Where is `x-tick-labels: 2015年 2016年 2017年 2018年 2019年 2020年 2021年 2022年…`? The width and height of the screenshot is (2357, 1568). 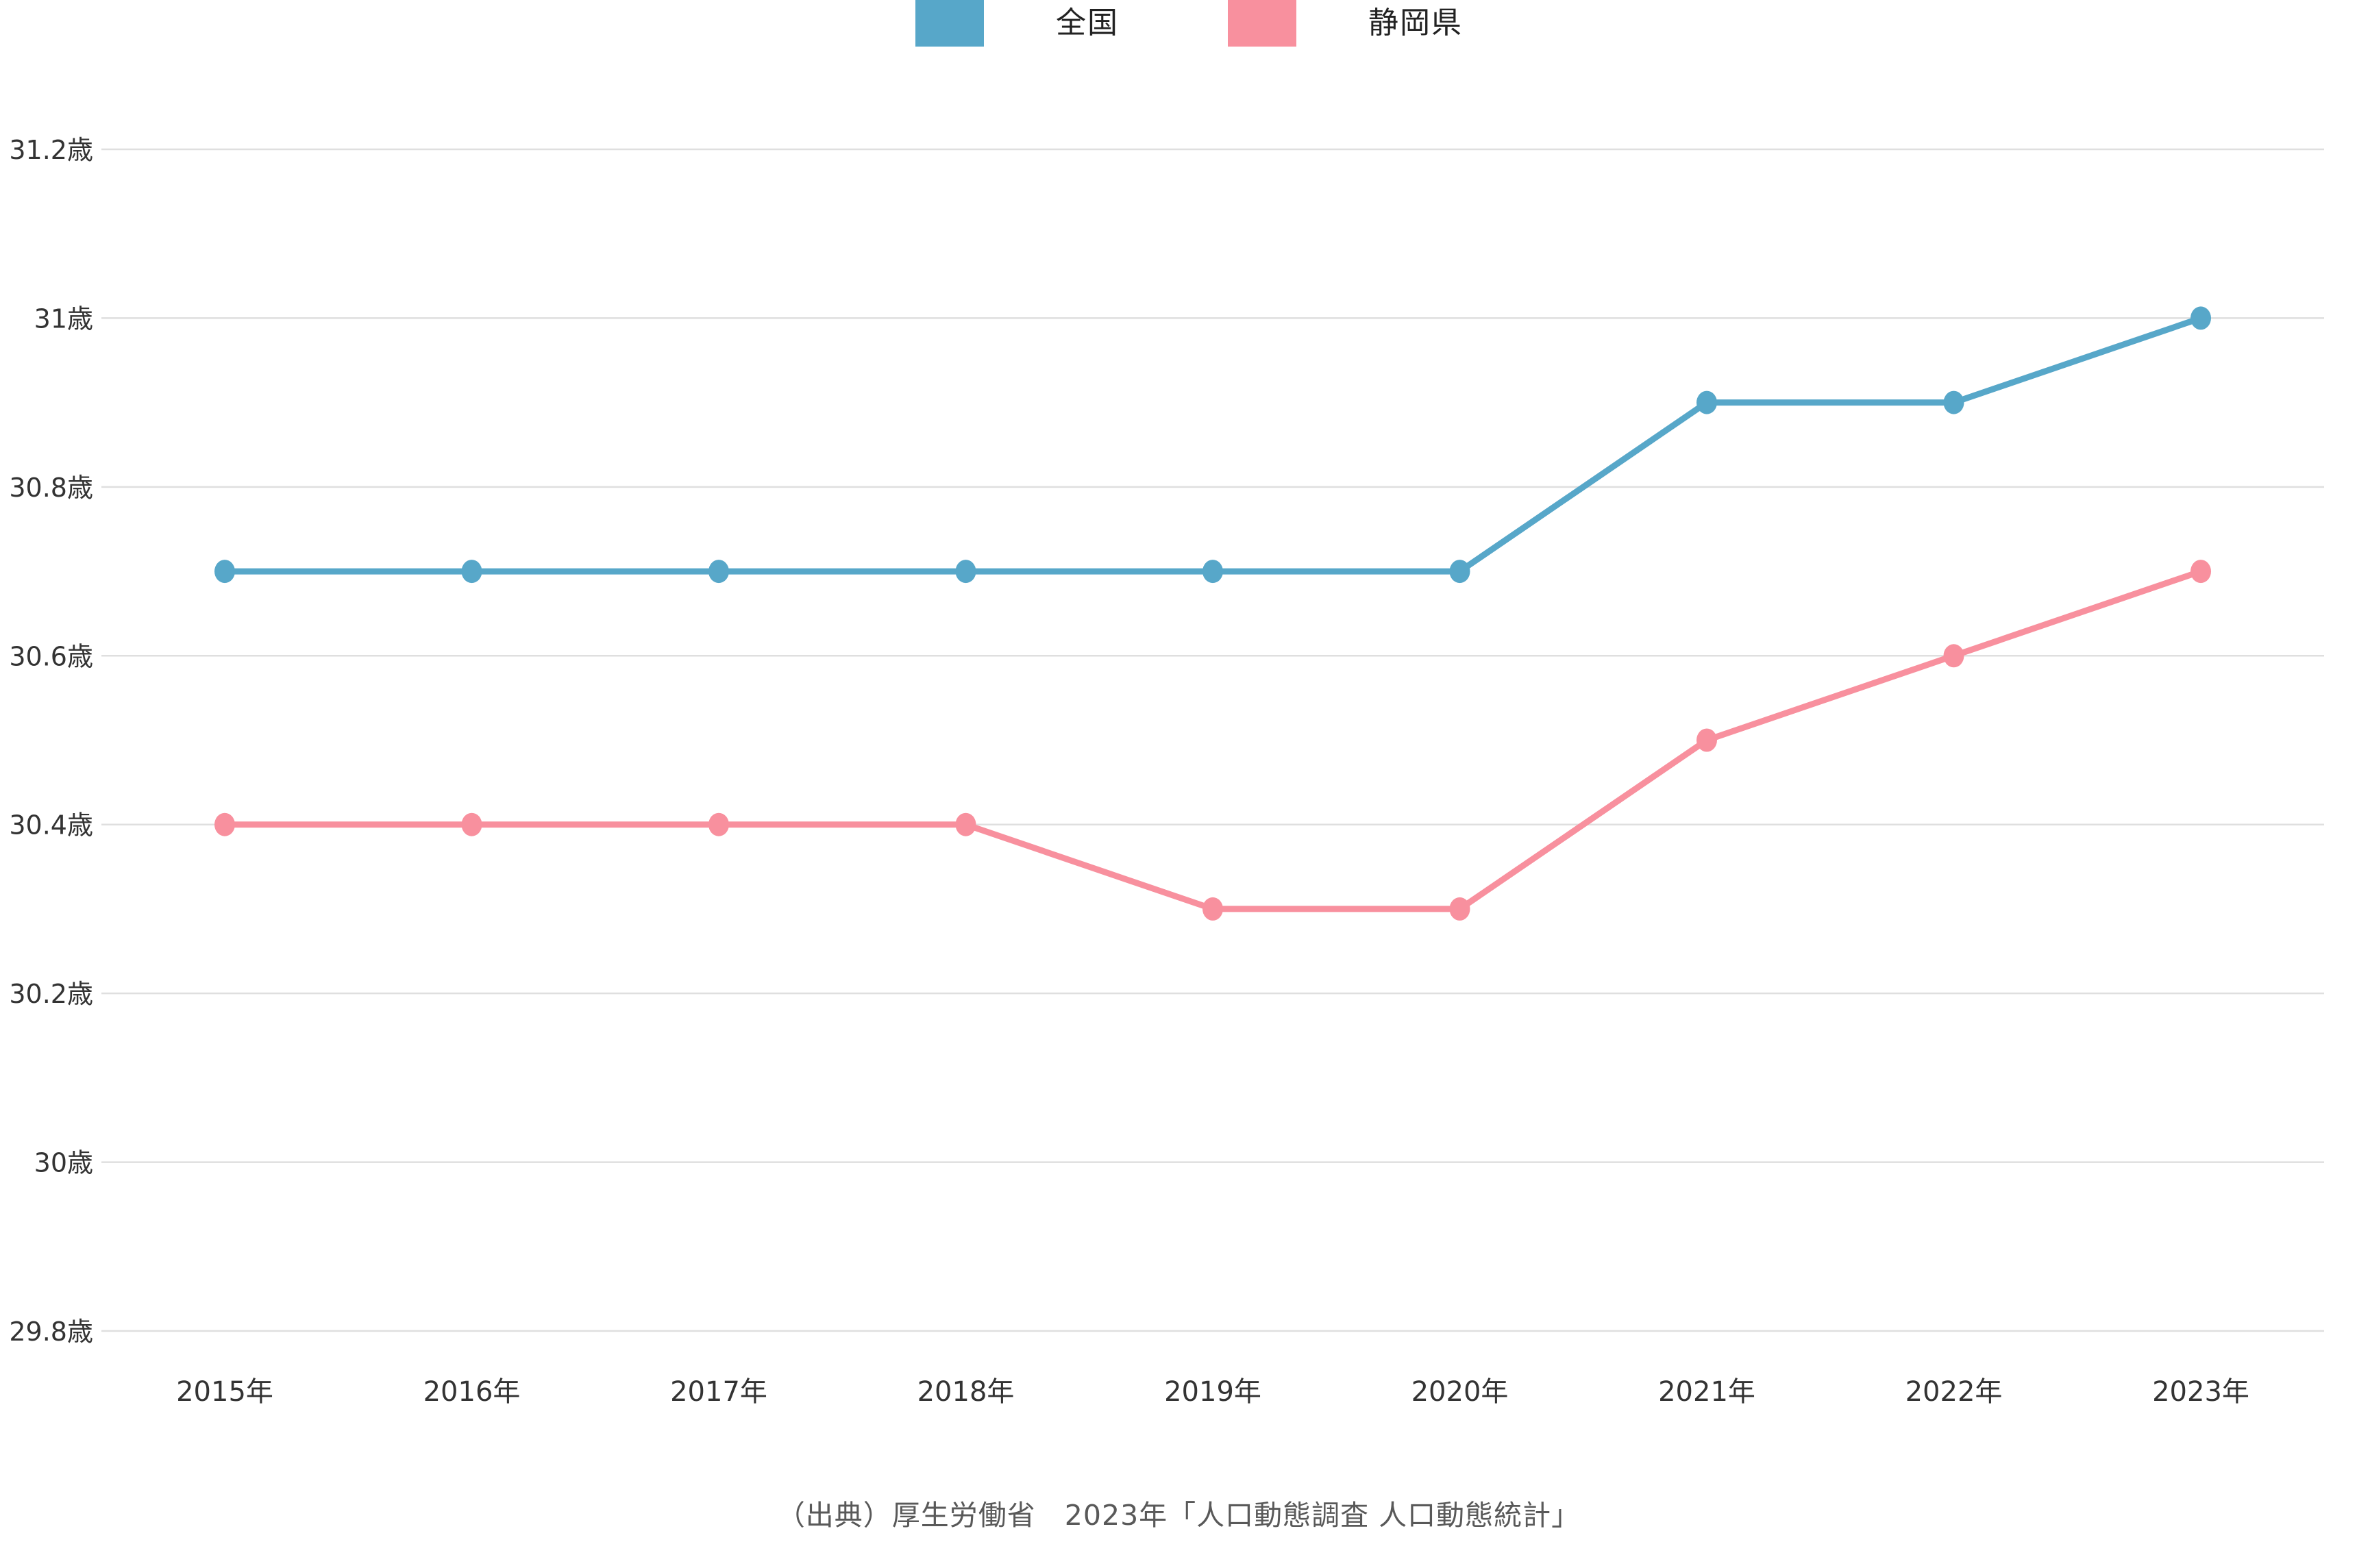
x-tick-labels: 2015年 2016年 2017年 2018年 2019年 2020年 2021年 2022年… is located at coordinates (1212, 1392).